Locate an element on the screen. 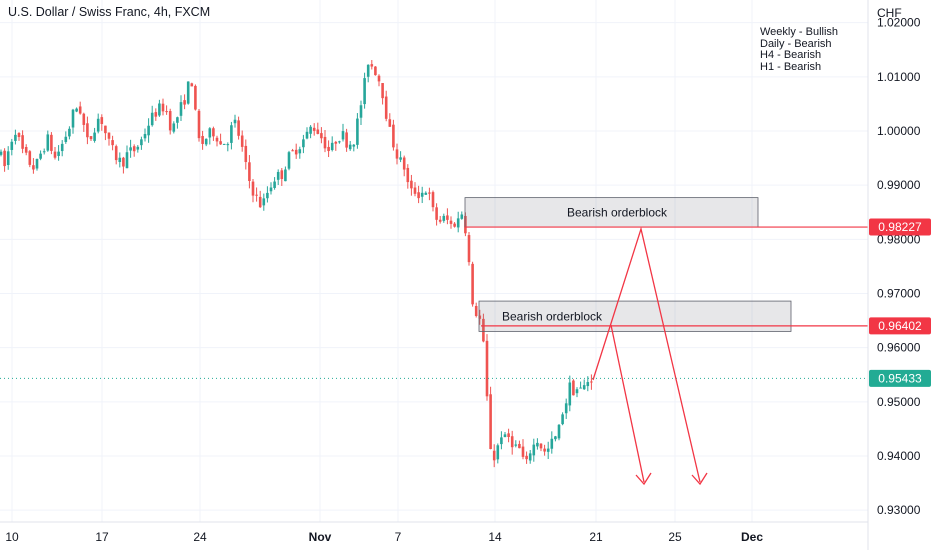 This screenshot has width=932, height=550. price-tag-label: 0.96402 is located at coordinates (900, 326).